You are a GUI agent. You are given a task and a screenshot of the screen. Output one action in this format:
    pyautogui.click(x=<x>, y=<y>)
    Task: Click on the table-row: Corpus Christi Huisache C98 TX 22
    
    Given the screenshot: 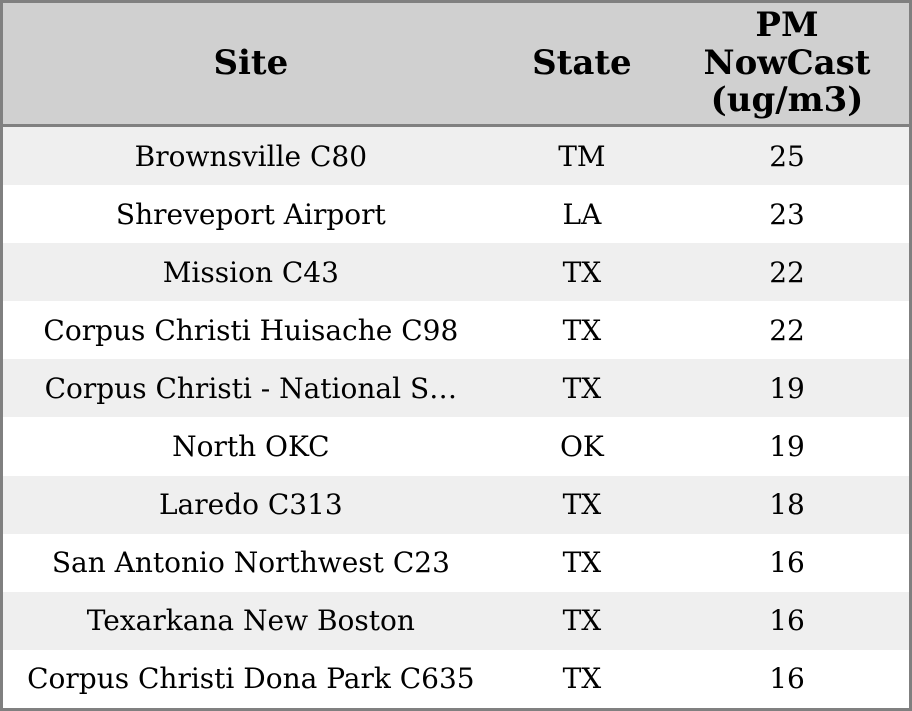 What is the action you would take?
    pyautogui.click(x=456, y=330)
    